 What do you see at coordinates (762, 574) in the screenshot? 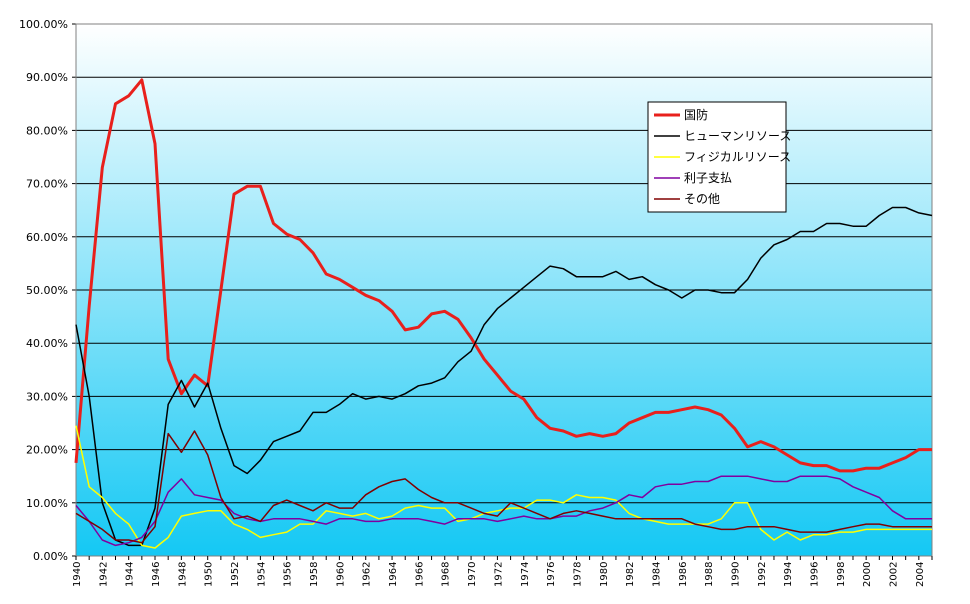
I see `x-tick-label: 1992` at bounding box center [762, 574].